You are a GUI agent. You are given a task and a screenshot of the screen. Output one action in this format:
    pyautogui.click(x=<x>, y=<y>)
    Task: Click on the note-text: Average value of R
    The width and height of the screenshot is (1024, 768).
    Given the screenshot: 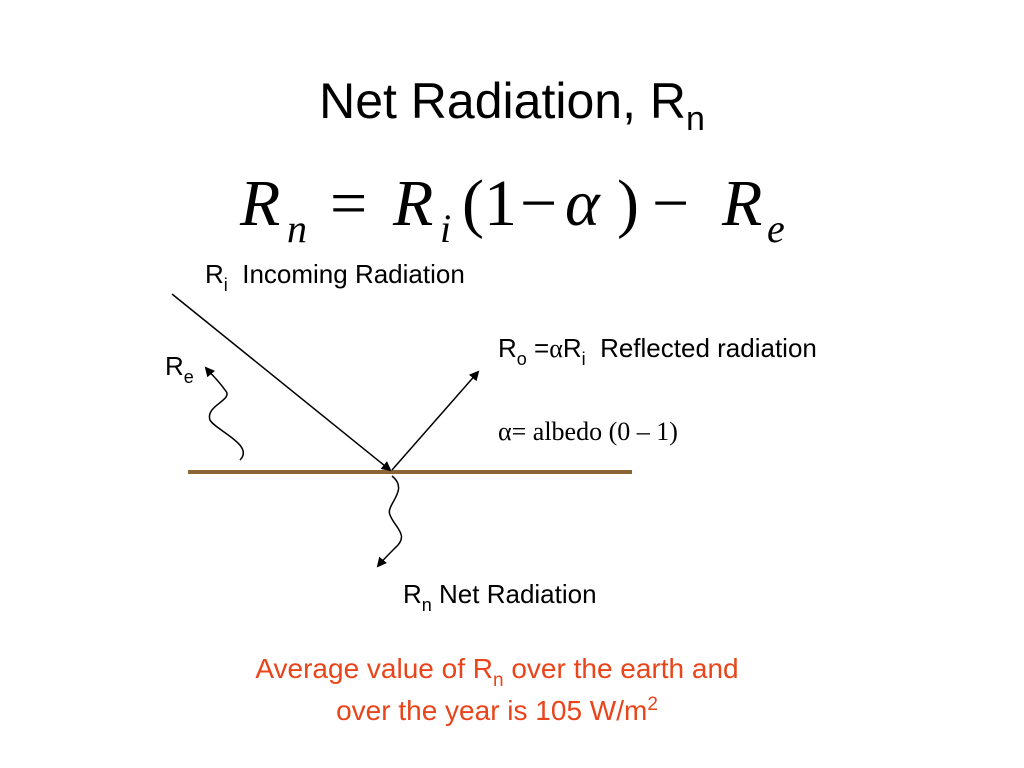 What is the action you would take?
    pyautogui.click(x=374, y=668)
    